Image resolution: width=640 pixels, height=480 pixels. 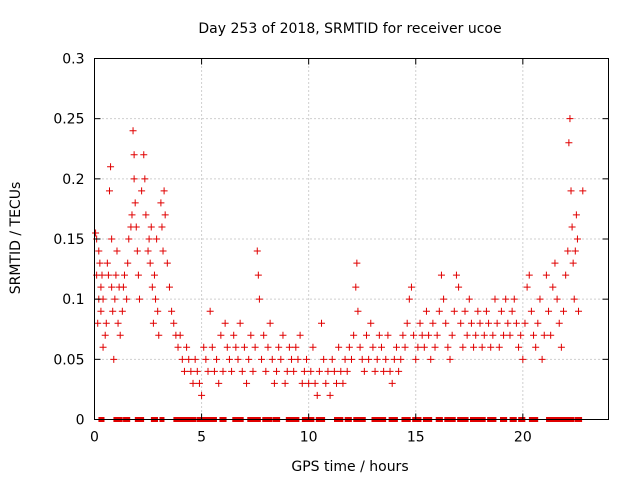 What do you see at coordinates (416, 438) in the screenshot?
I see `x-tick-label: 15` at bounding box center [416, 438].